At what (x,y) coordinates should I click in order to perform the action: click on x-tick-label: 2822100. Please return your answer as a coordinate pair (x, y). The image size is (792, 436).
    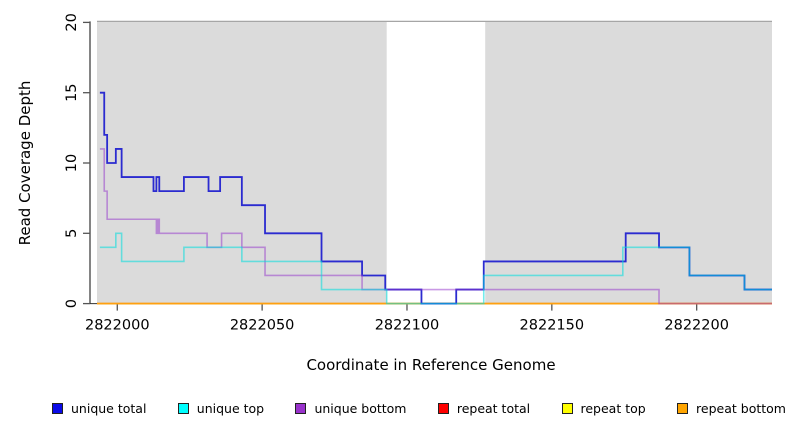
    Looking at the image, I should click on (407, 326).